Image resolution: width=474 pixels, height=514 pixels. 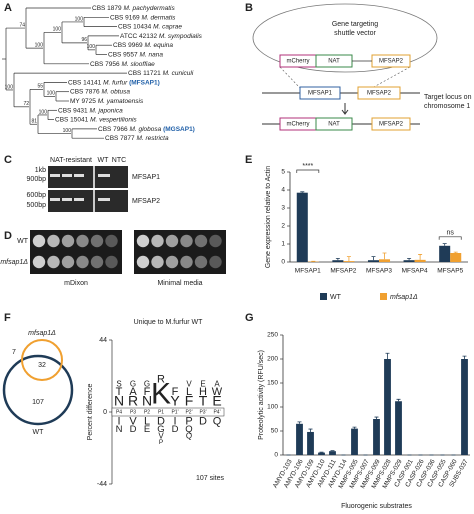 I want to click on strain: CBS 7876, so click(x=85, y=91).